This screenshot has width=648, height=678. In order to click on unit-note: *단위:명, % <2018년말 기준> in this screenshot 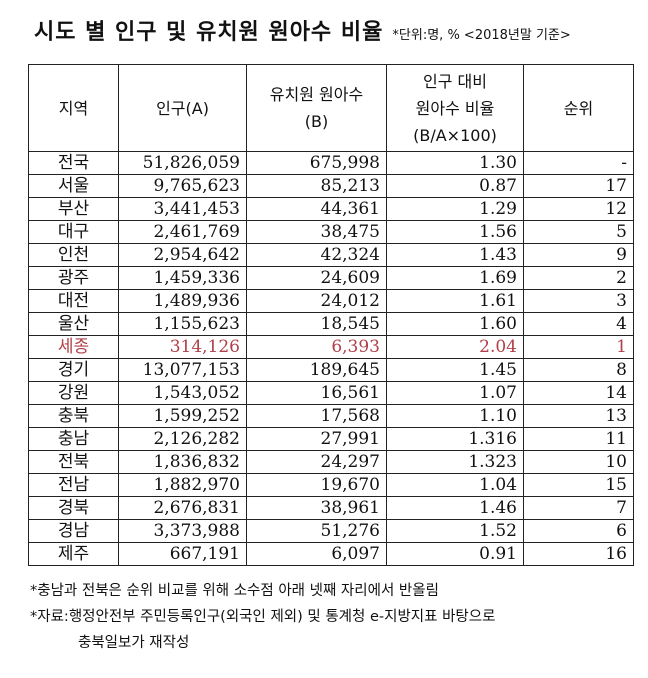, I will do `click(481, 35)`.